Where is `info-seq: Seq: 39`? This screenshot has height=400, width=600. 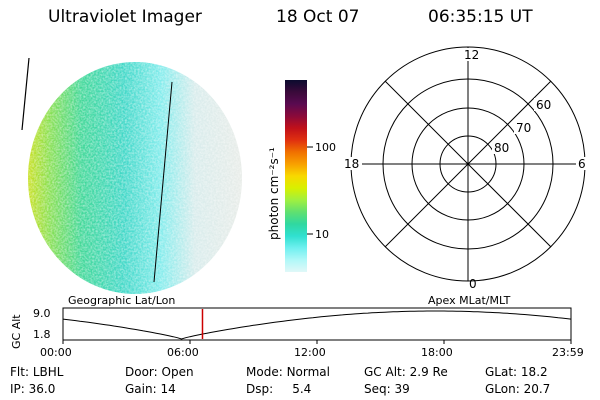 info-seq: Seq: 39 is located at coordinates (387, 389).